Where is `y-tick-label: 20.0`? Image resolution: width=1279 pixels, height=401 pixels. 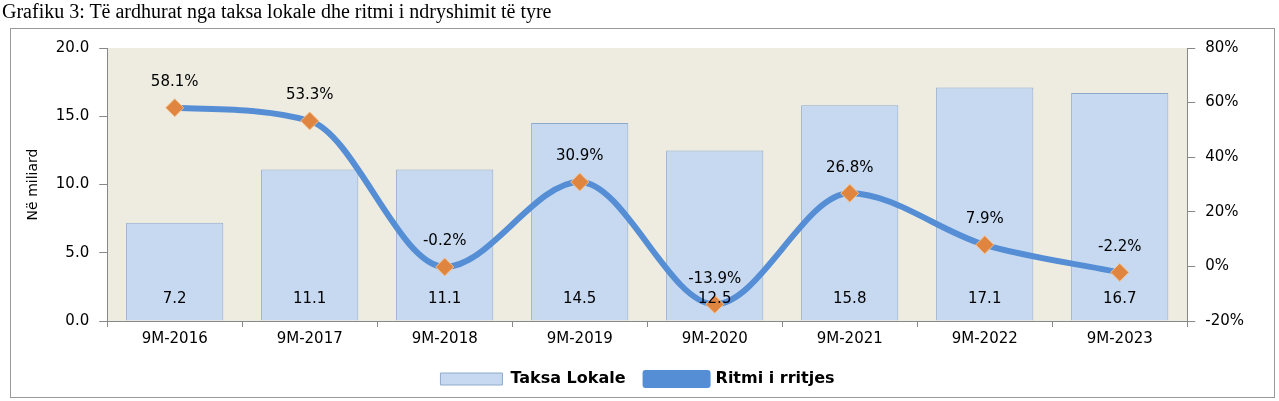
y-tick-label: 20.0 is located at coordinates (72, 46).